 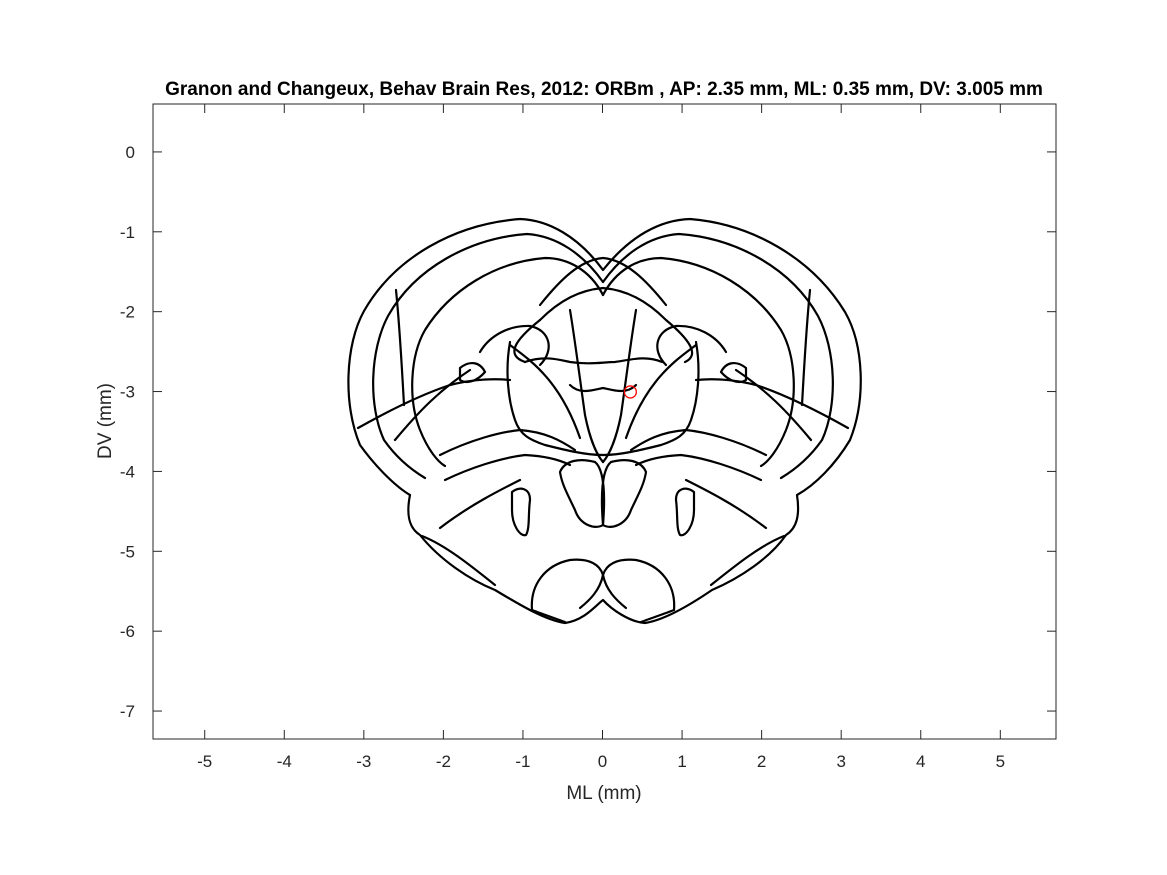 I want to click on y-tick-label: 0, so click(x=130, y=152).